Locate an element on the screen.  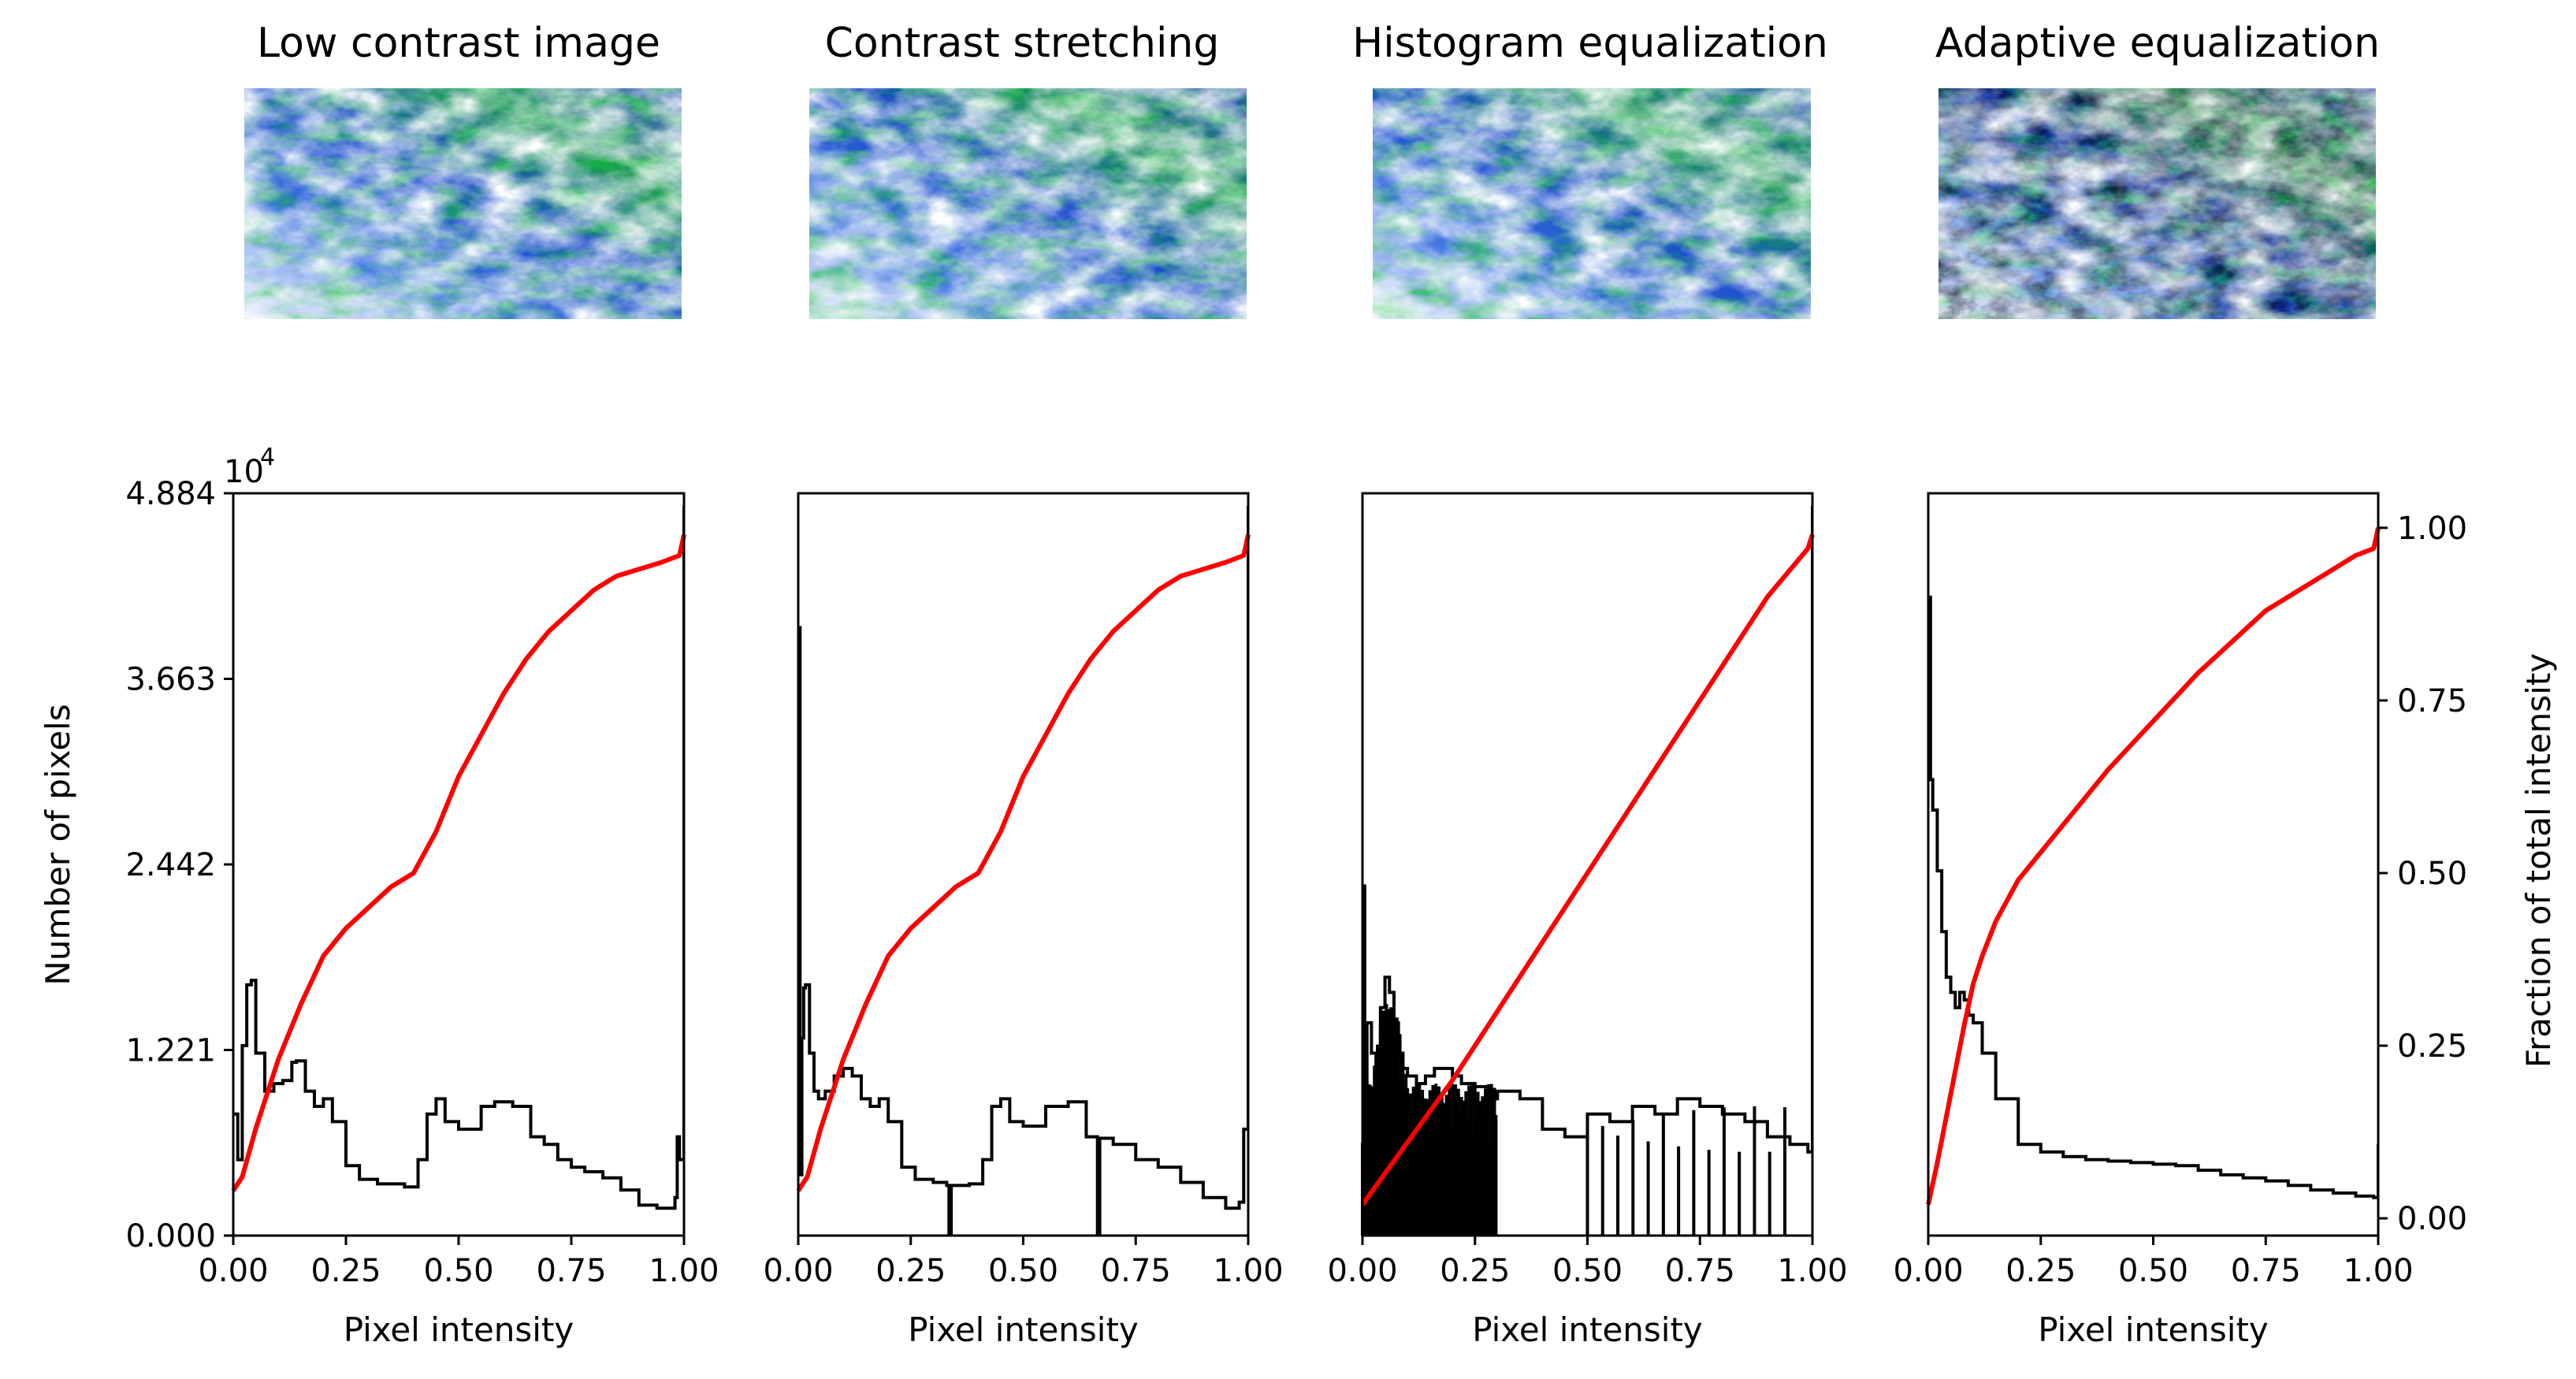
image-adaptive-equalization is located at coordinates (2157, 204).